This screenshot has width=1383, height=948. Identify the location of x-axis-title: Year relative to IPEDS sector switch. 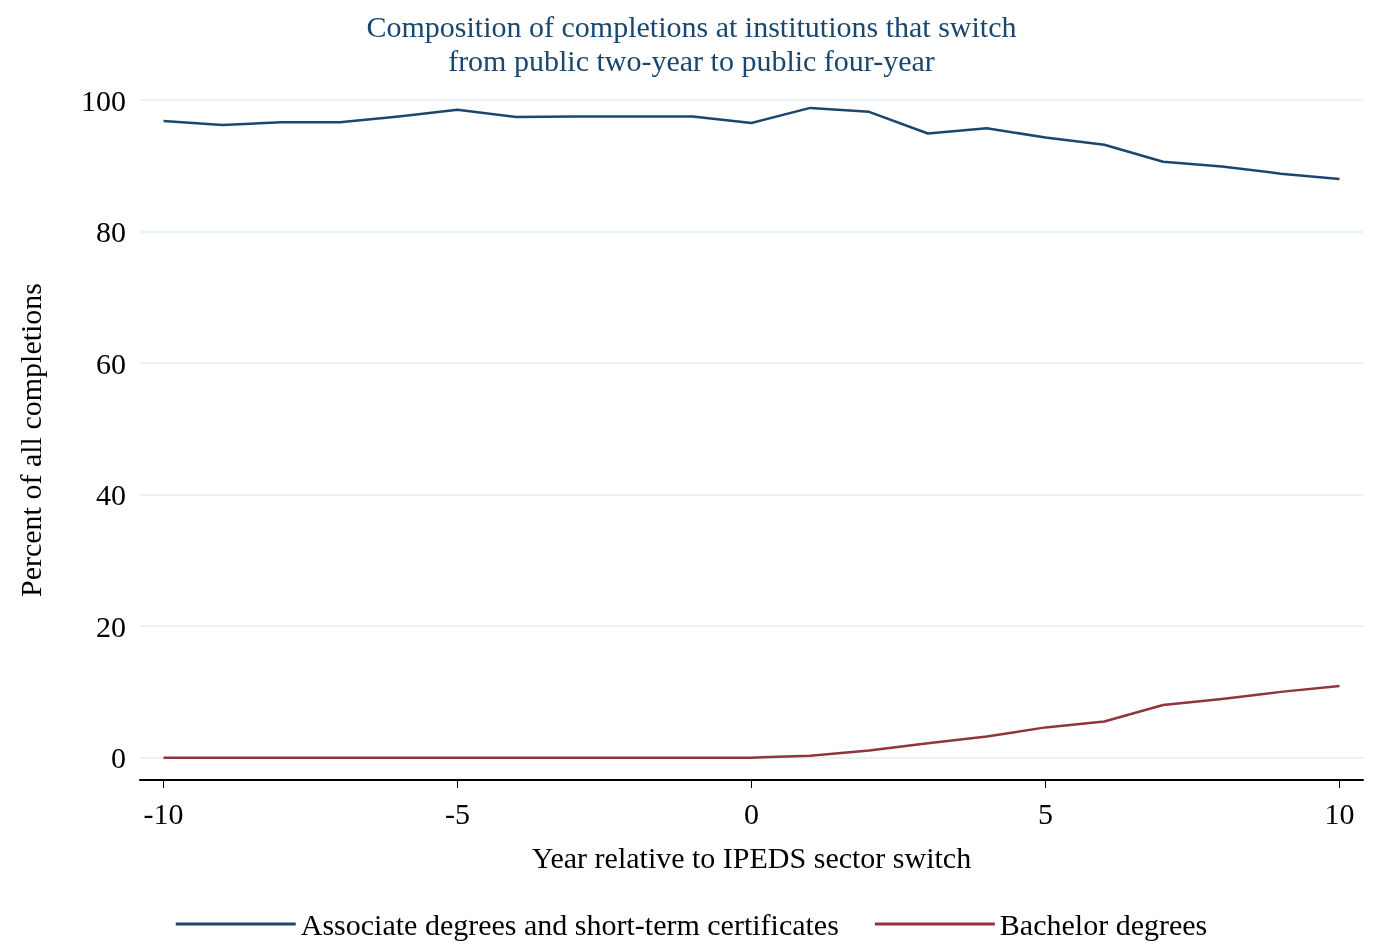
(751, 857).